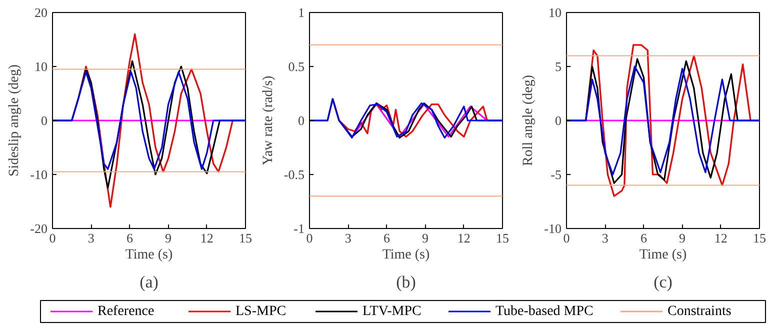 The height and width of the screenshot is (332, 771). Describe the element at coordinates (392, 311) in the screenshot. I see `legend-label: LTV-MPC` at that location.